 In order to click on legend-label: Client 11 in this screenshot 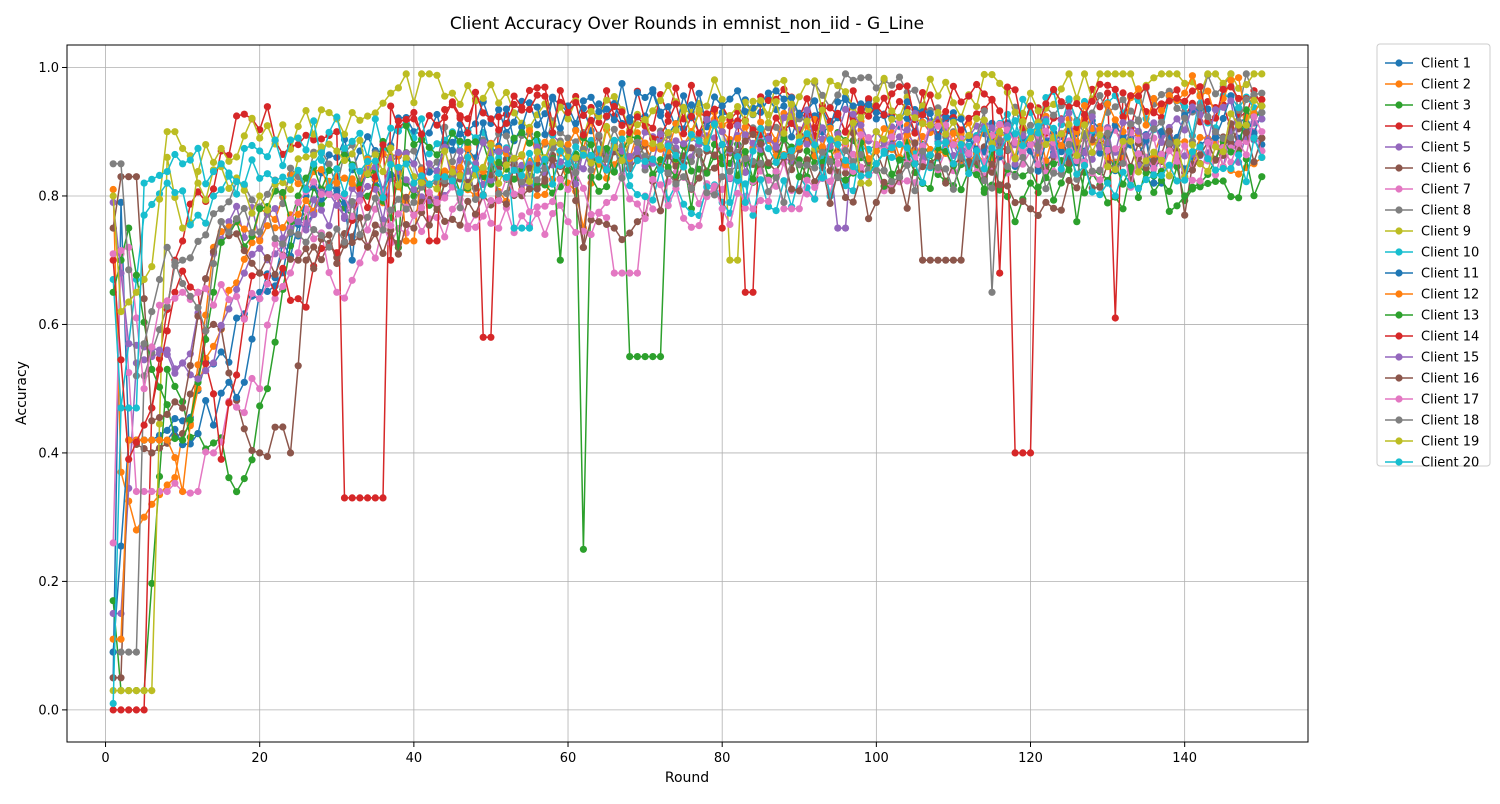, I will do `click(1450, 274)`.